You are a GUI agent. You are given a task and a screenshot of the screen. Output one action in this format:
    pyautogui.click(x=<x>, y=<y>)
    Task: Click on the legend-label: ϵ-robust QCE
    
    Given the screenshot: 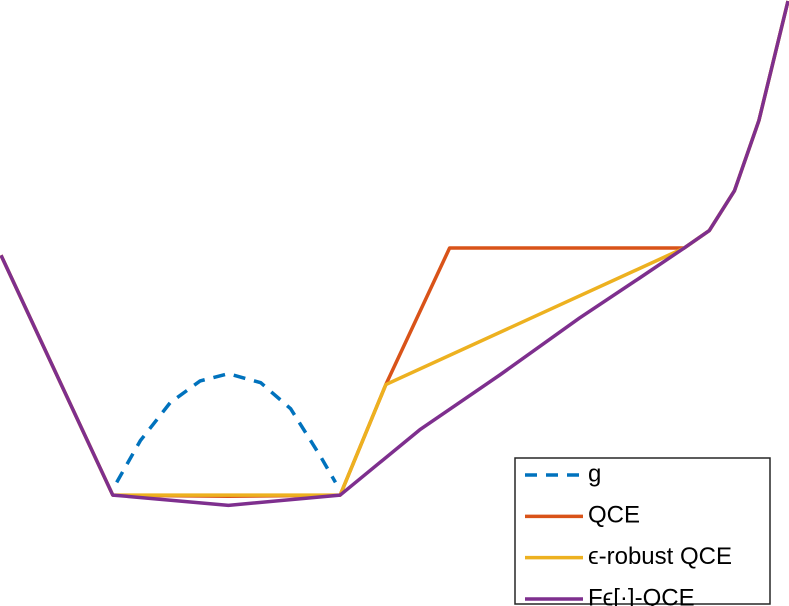 What is the action you would take?
    pyautogui.click(x=660, y=556)
    